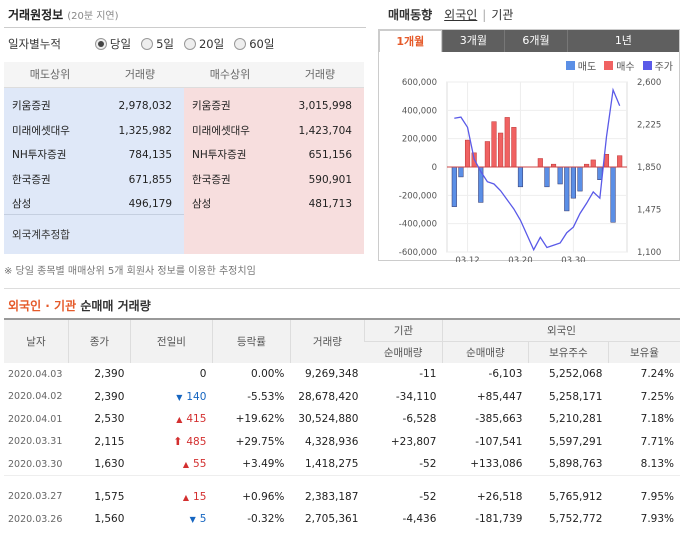 This screenshot has width=680, height=545. What do you see at coordinates (418, 225) in the screenshot?
I see `left-tick-label: -400,000` at bounding box center [418, 225].